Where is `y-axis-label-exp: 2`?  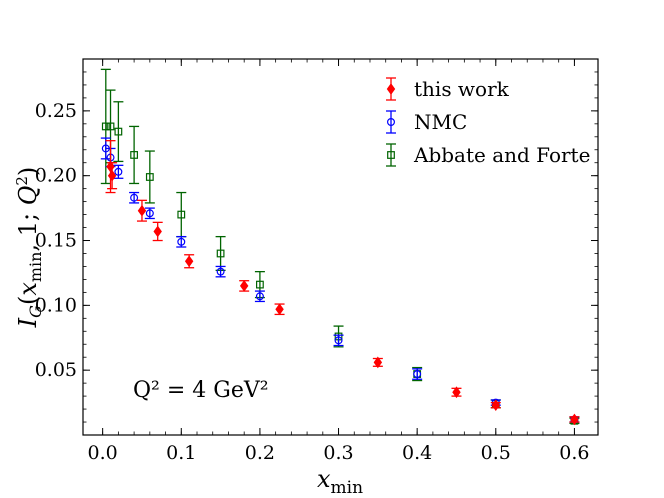 y-axis-label-exp: 2 is located at coordinates (22, 181).